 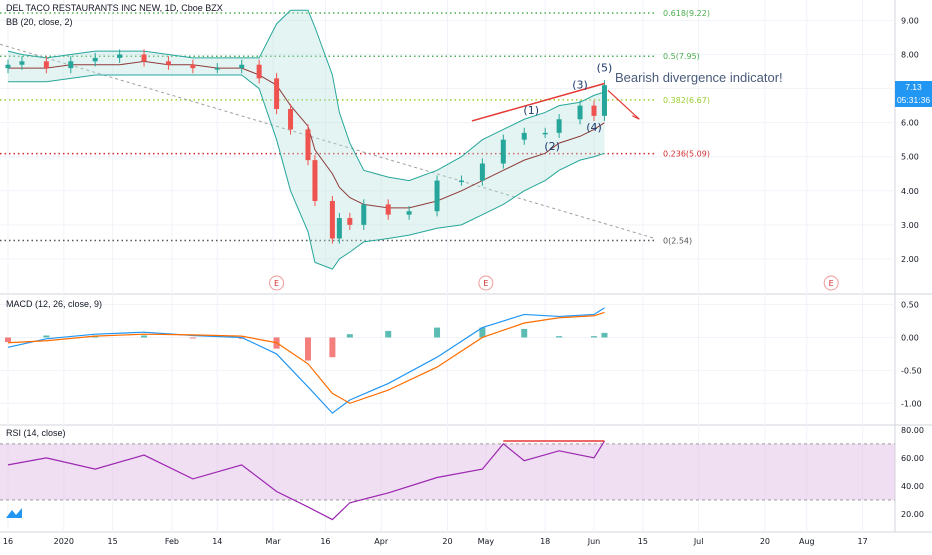 What do you see at coordinates (686, 100) in the screenshot?
I see `fib-level-label: 0.382(6.67)` at bounding box center [686, 100].